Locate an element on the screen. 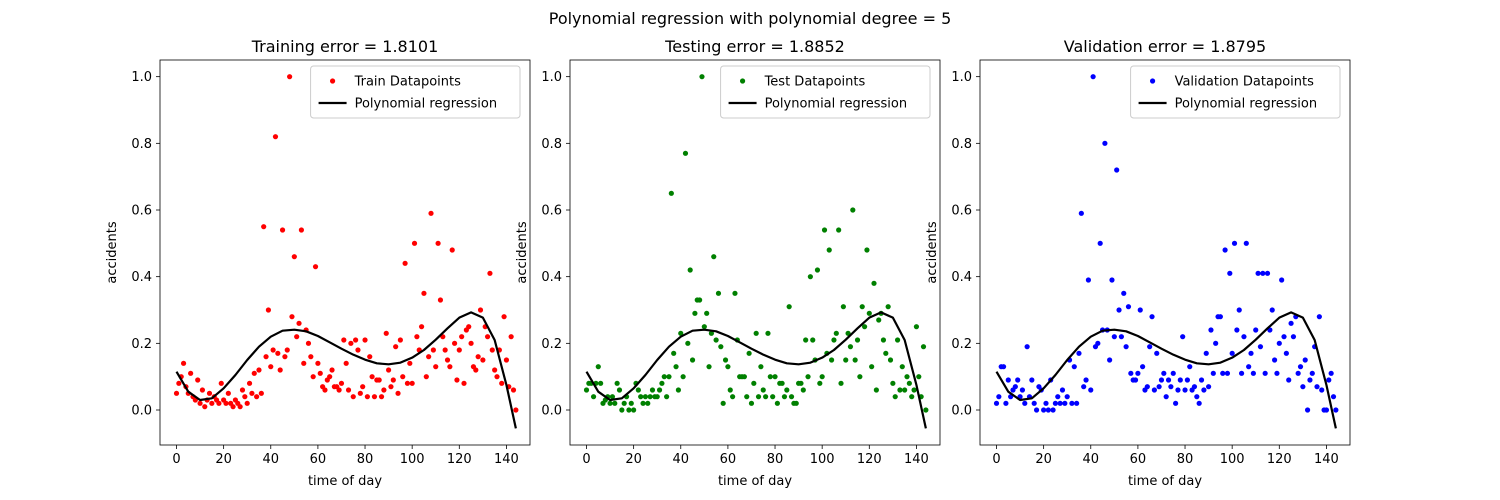 This screenshot has width=1500, height=500. legend: Test Datapoints Polynomial regression is located at coordinates (825, 92).